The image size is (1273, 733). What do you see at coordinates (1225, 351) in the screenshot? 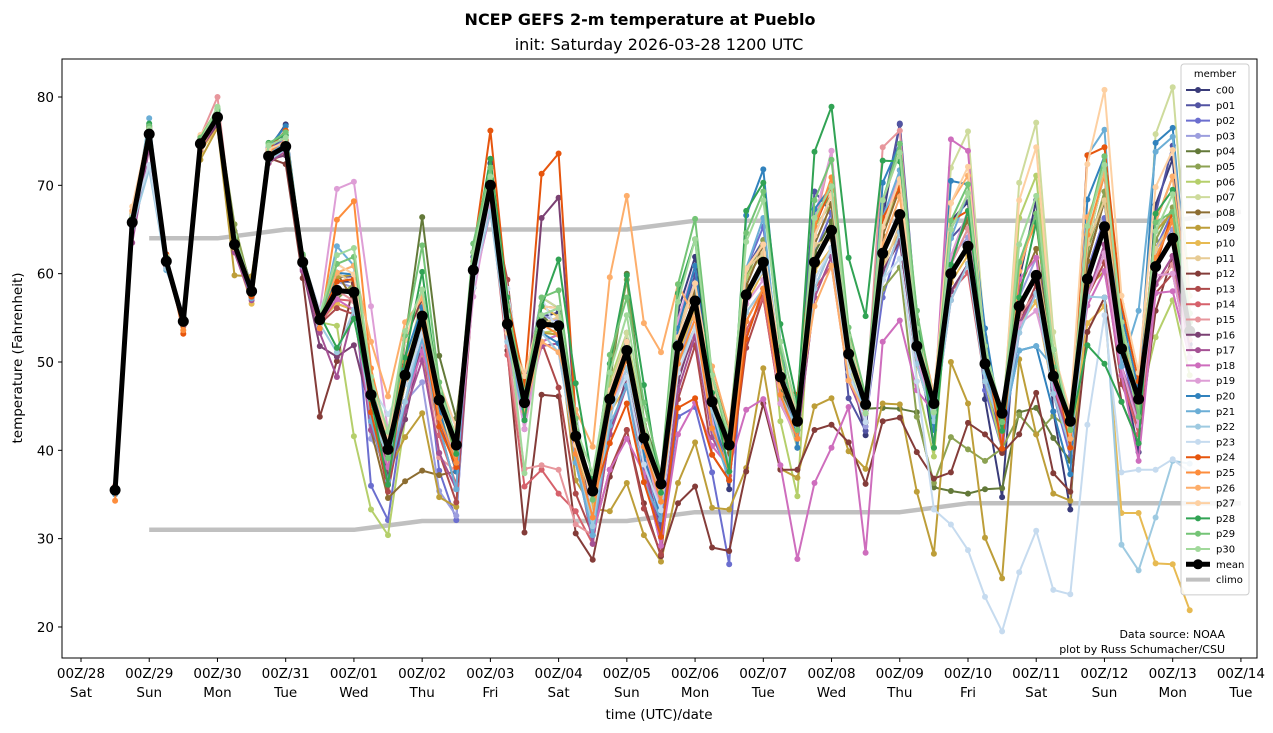
I see `legend-label: p17` at bounding box center [1225, 351].